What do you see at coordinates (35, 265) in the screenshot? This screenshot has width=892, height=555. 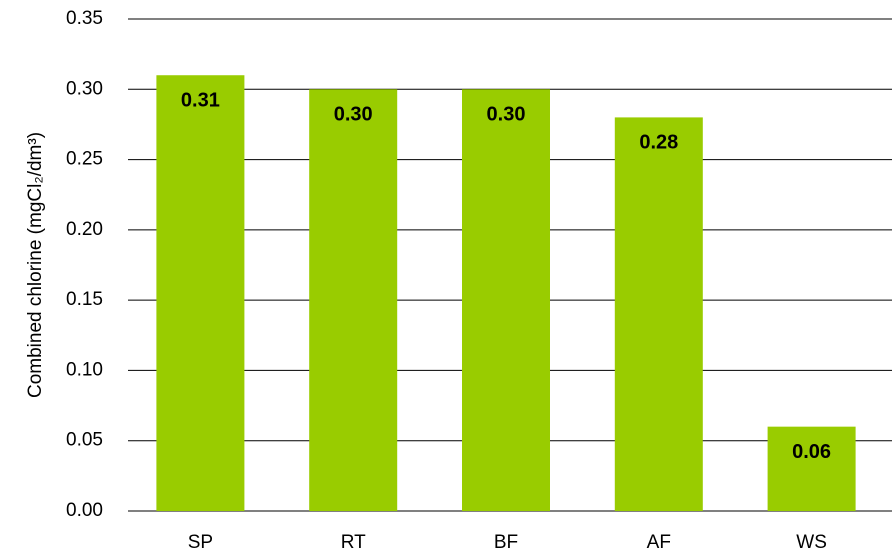 I see `y-axis-label: Combined chlorine (mgCl₂/dm³)` at bounding box center [35, 265].